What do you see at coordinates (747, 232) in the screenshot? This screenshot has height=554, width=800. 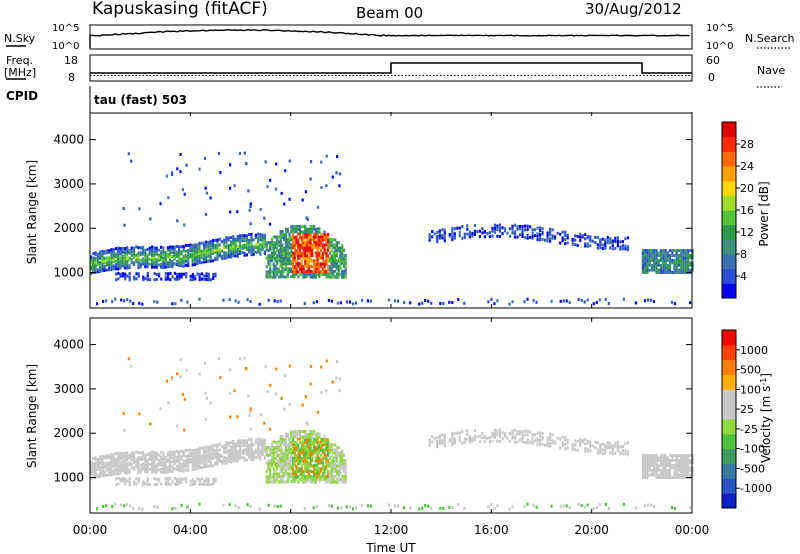 I see `colorbar-tick-label: 12` at bounding box center [747, 232].